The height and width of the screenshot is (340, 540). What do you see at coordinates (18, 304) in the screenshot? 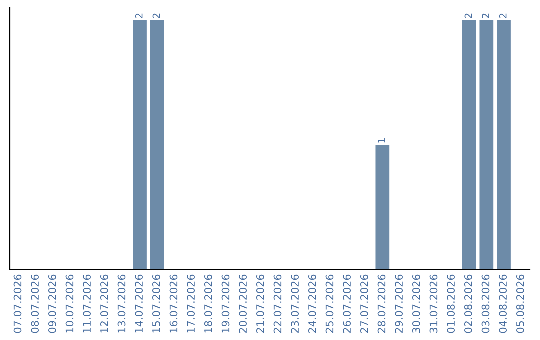
I see `x-tick-label: 07.07.2026` at bounding box center [18, 304].